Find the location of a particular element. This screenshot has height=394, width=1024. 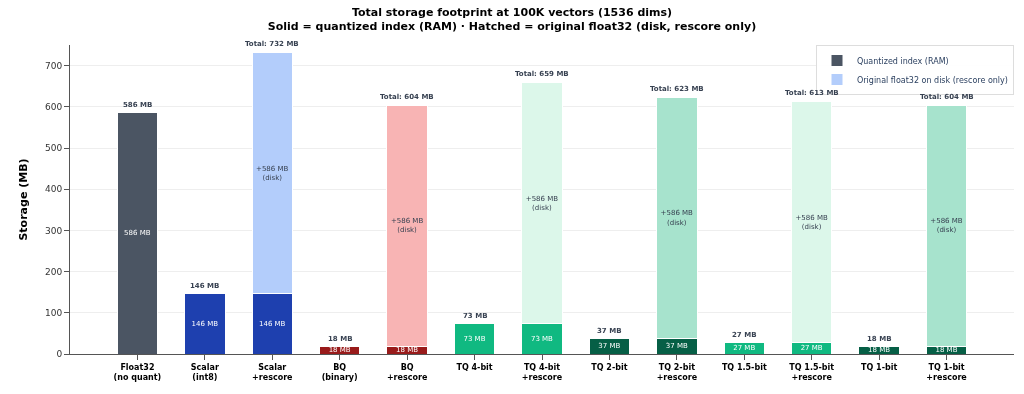

legend-label: Quantized index (RAM) is located at coordinates (903, 61).